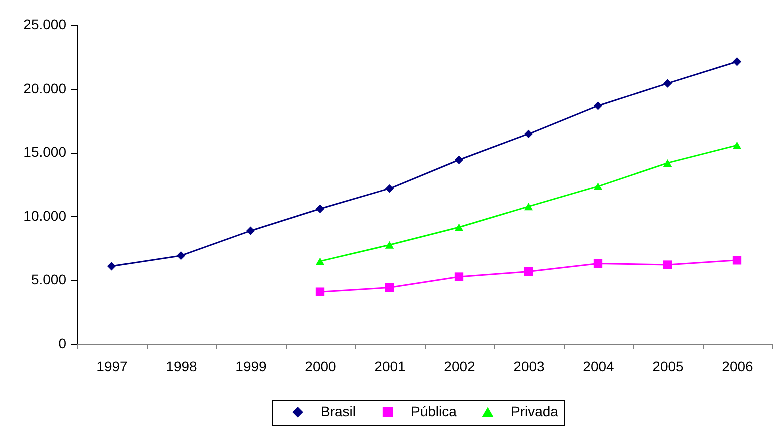 This screenshot has width=776, height=428. What do you see at coordinates (668, 366) in the screenshot?
I see `x-tick-label: 2005` at bounding box center [668, 366].